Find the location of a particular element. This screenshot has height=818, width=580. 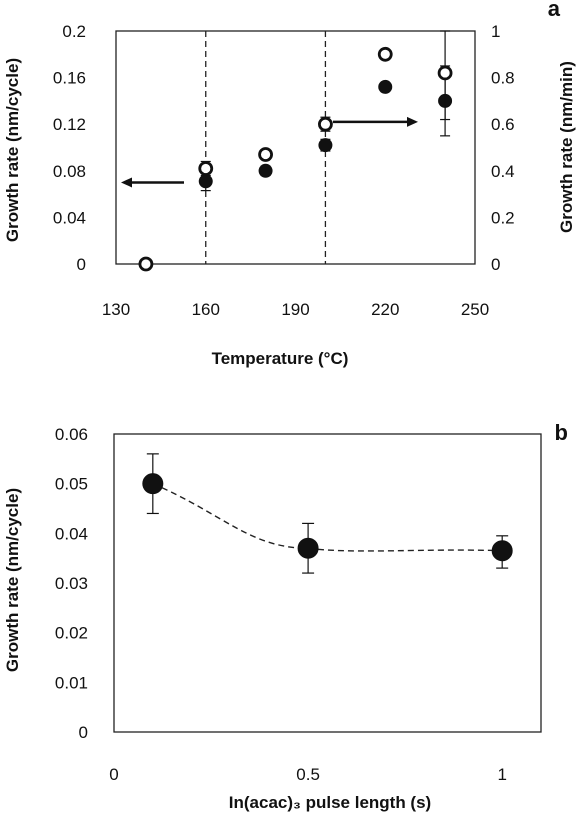

x-tick-label: 190 is located at coordinates (295, 309).